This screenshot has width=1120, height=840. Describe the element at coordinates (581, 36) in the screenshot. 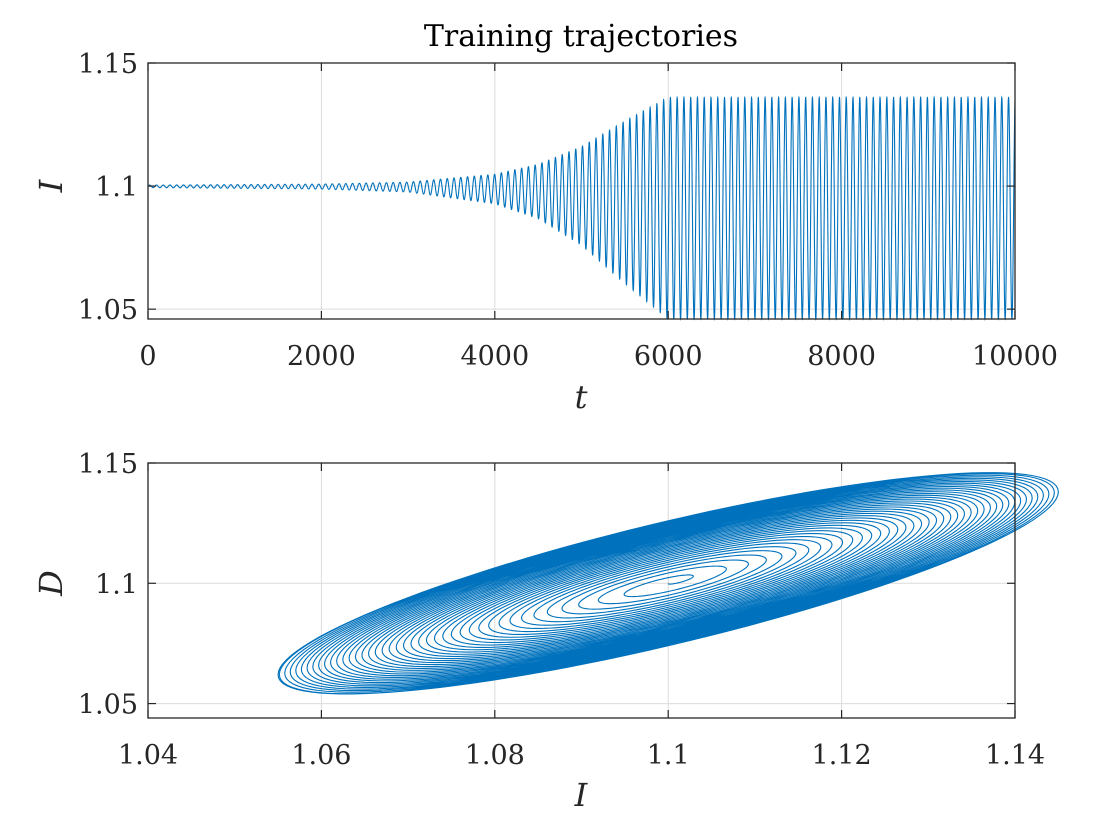

I see `chart-title: Training trajectories` at that location.